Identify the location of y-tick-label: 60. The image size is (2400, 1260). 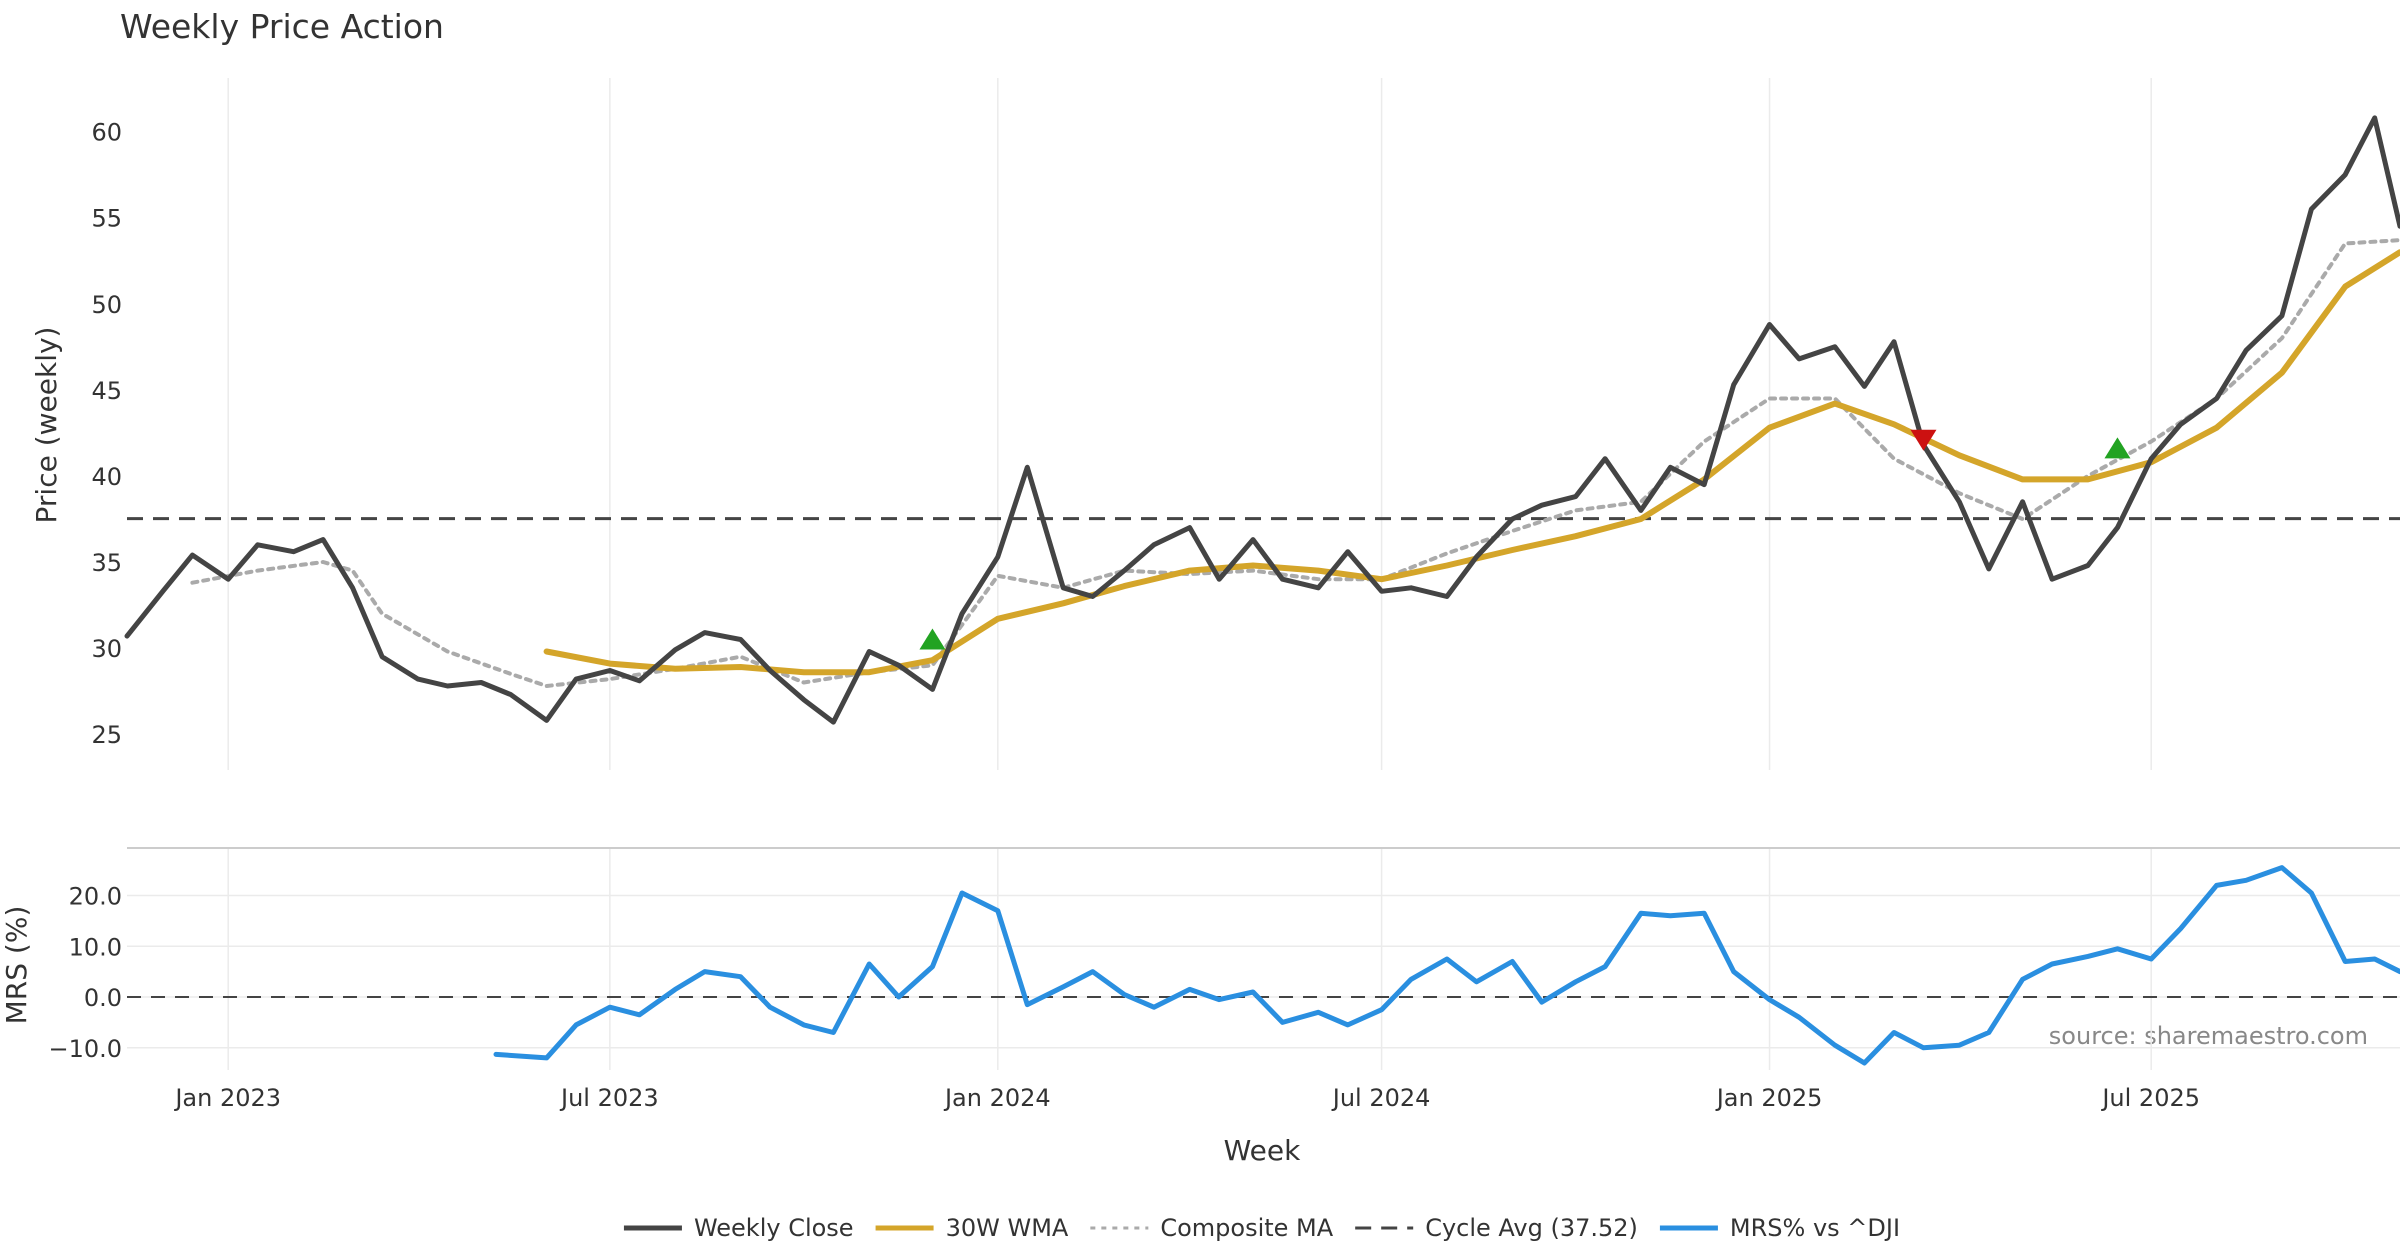
(106, 133).